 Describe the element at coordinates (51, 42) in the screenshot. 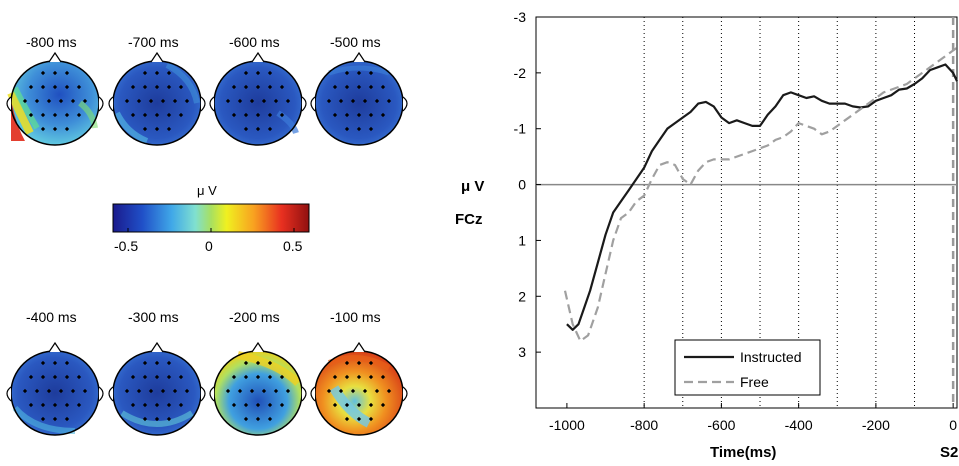

I see `topomap-label-800: -800 ms` at that location.